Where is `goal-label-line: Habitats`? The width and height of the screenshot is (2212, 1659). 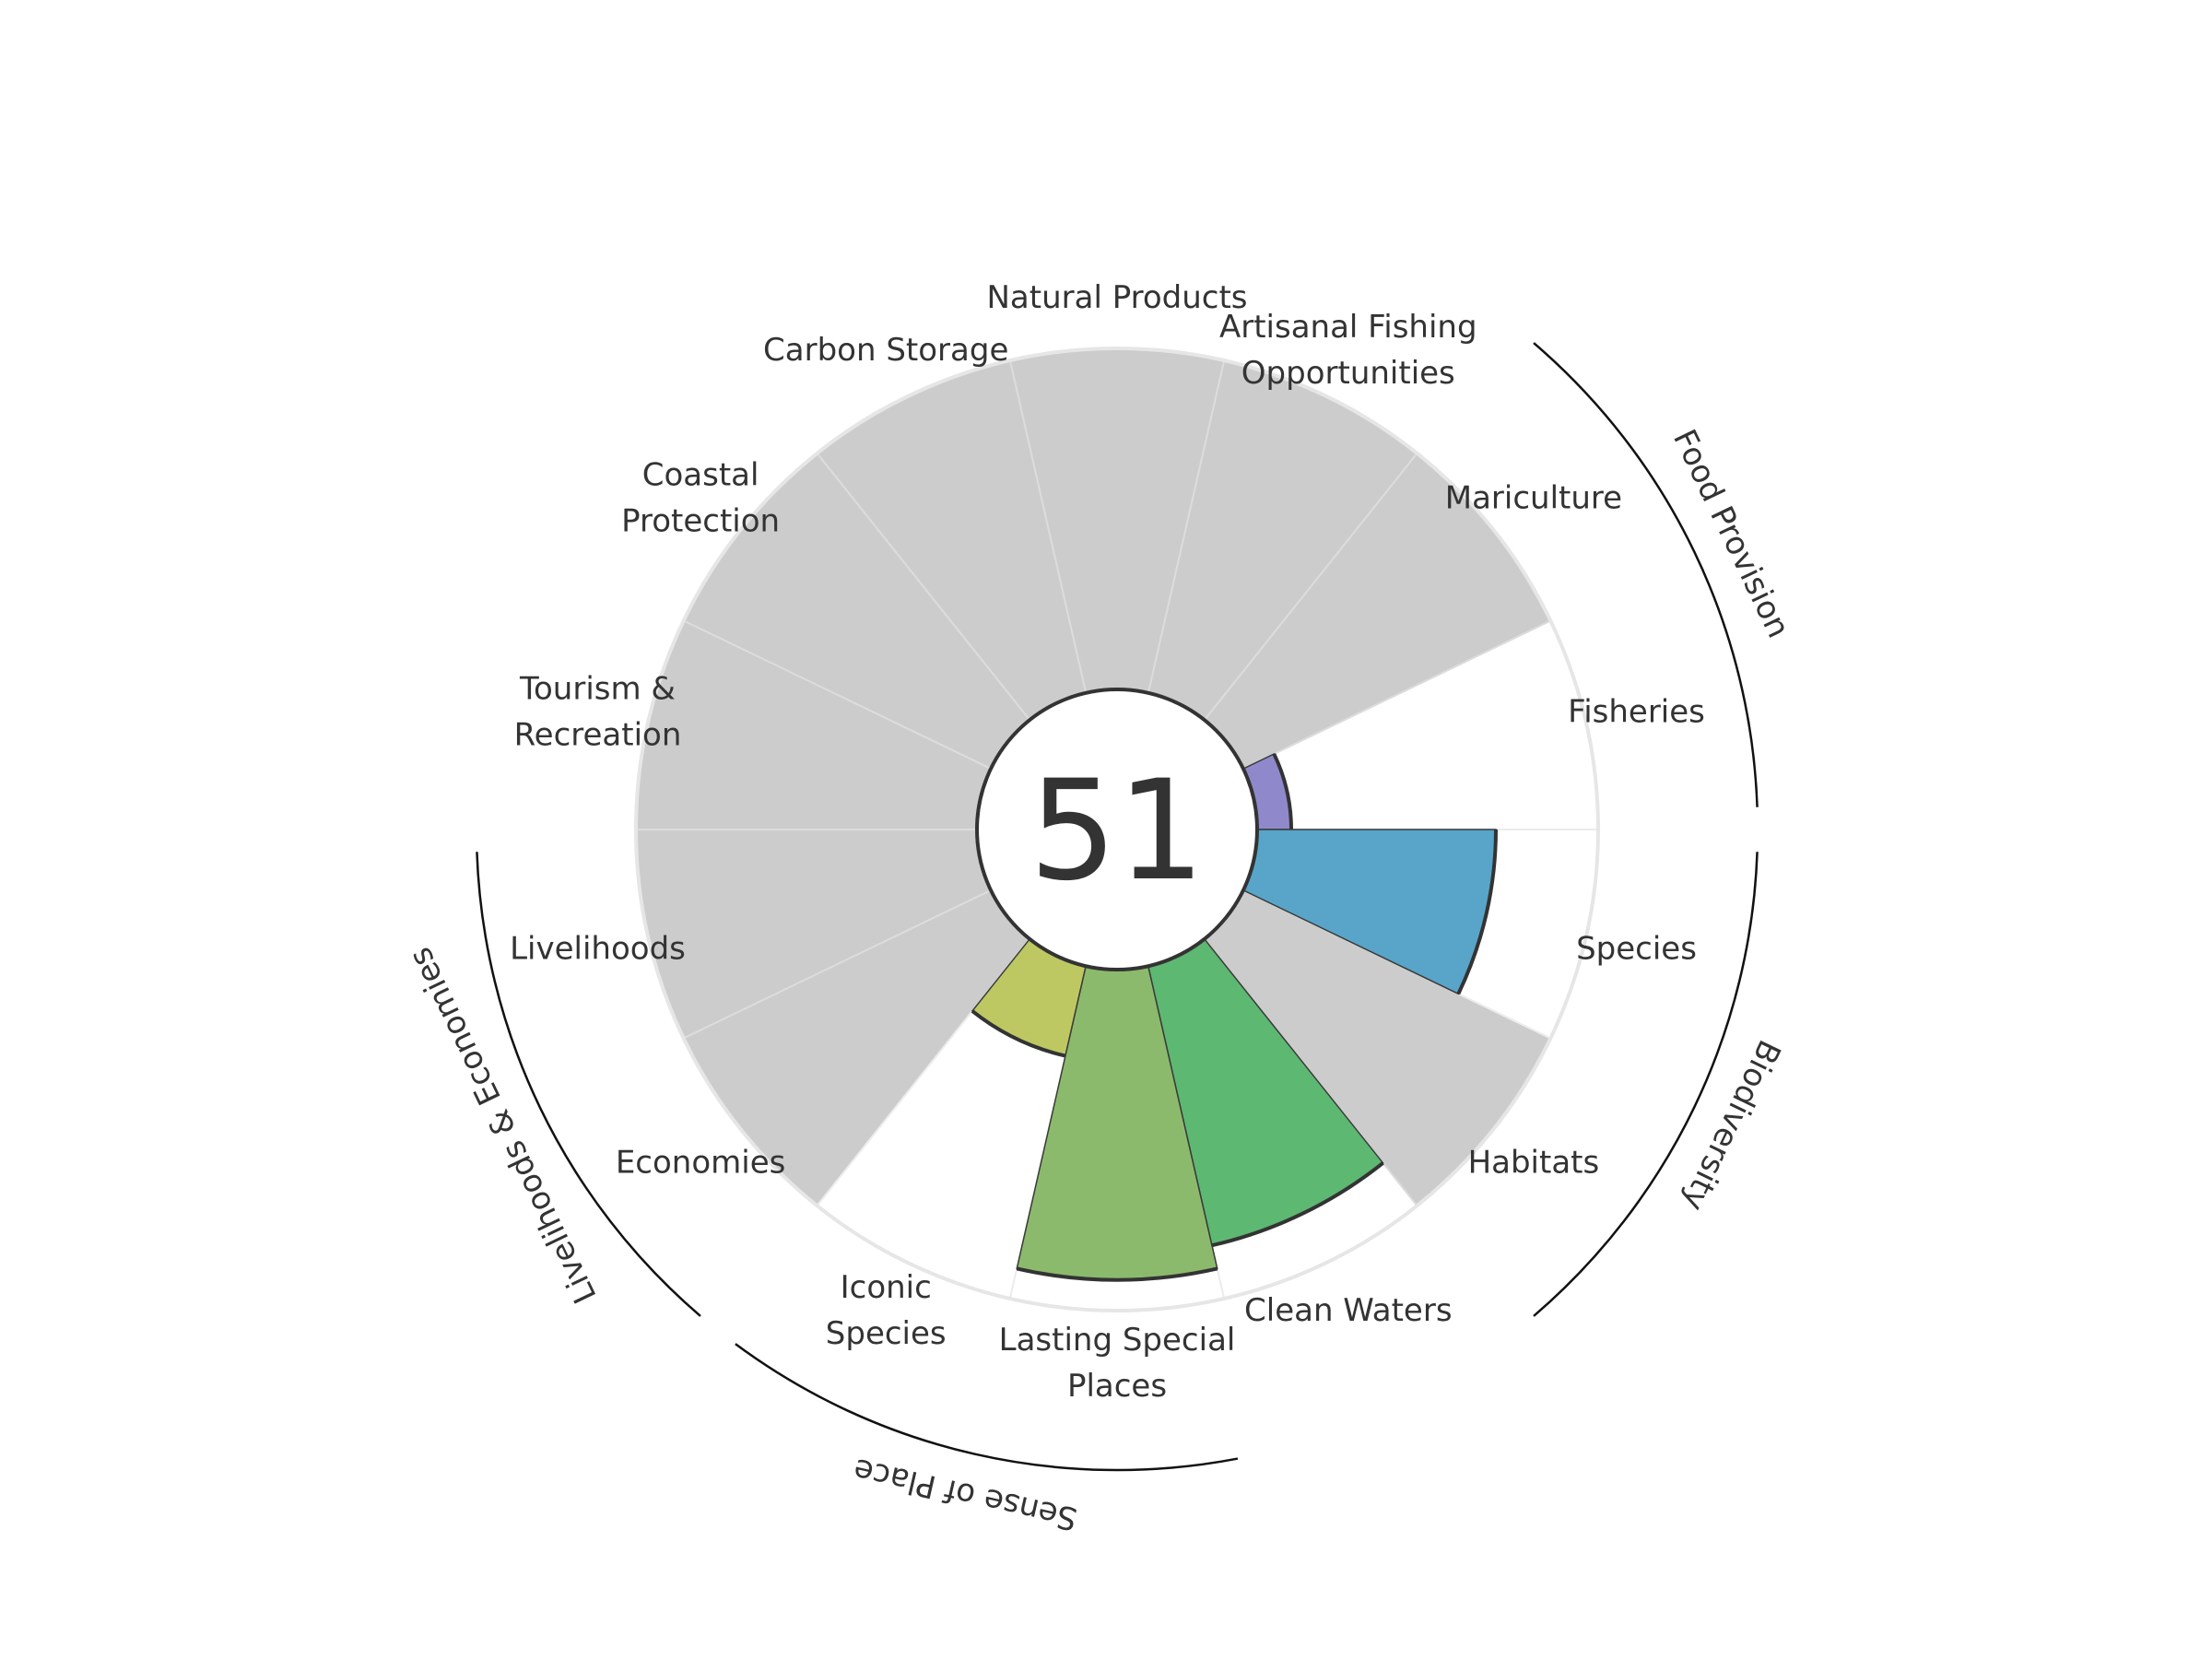 goal-label-line: Habitats is located at coordinates (1534, 1162).